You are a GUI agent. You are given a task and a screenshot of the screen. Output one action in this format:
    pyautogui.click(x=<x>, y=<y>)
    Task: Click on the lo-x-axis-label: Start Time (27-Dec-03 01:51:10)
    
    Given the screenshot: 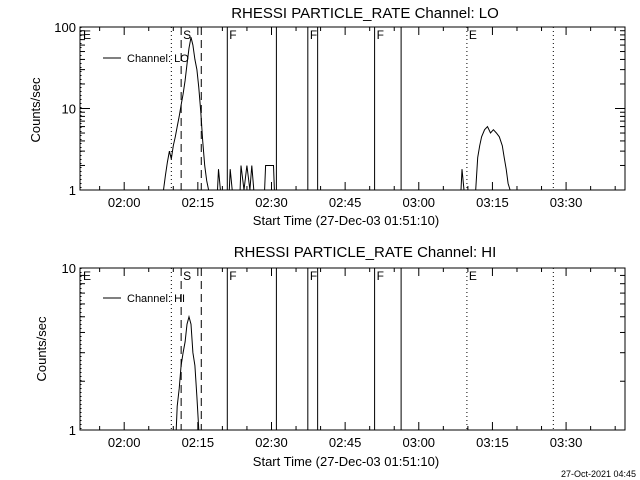 What is the action you would take?
    pyautogui.click(x=346, y=220)
    